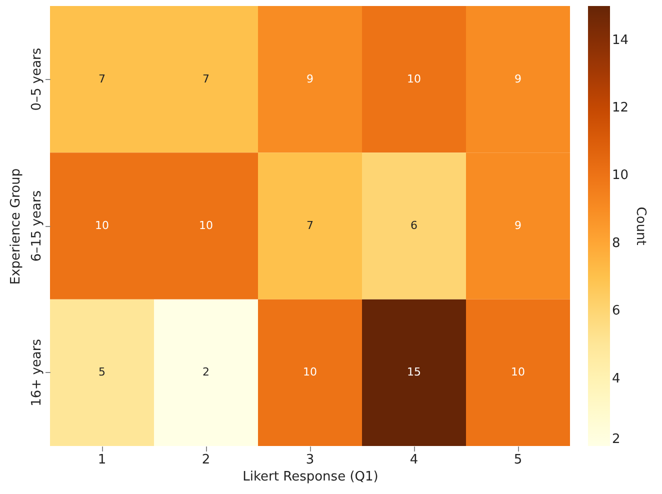 This screenshot has width=662, height=494. What do you see at coordinates (616, 439) in the screenshot?
I see `color-bar-label: 2` at bounding box center [616, 439].